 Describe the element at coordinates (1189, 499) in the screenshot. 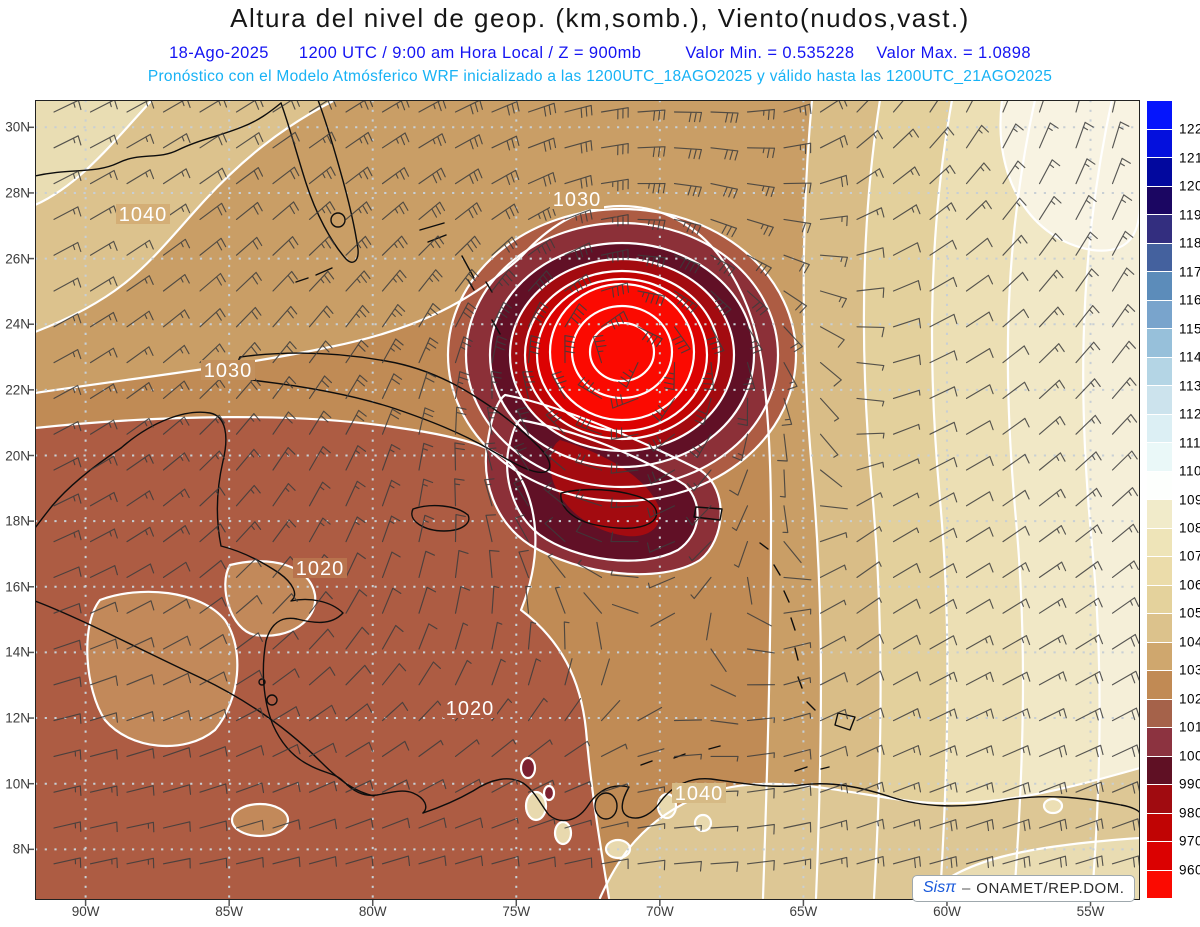

I see `colorbar-tick-label: 1090` at that location.